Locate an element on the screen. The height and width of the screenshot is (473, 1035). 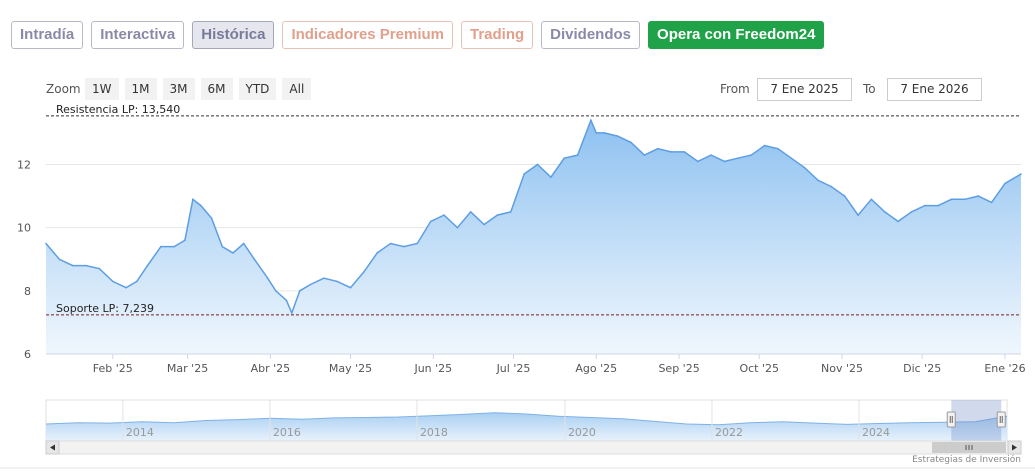
zoom-label: Zoom is located at coordinates (63, 89).